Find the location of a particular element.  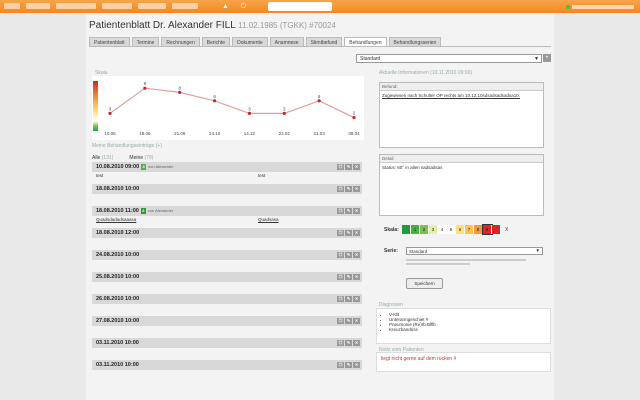

scale-cell: 1 is located at coordinates (415, 229).